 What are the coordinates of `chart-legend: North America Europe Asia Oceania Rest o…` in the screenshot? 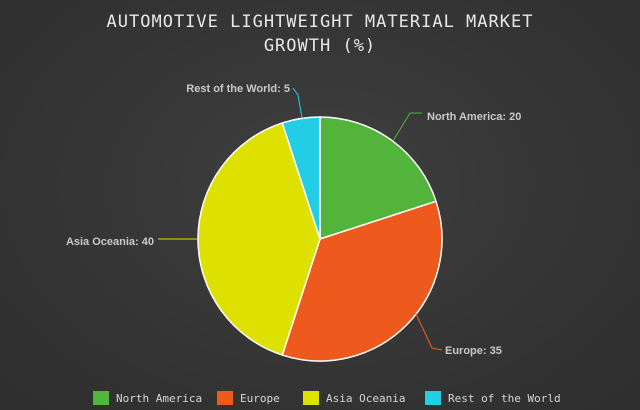 It's located at (320, 399).